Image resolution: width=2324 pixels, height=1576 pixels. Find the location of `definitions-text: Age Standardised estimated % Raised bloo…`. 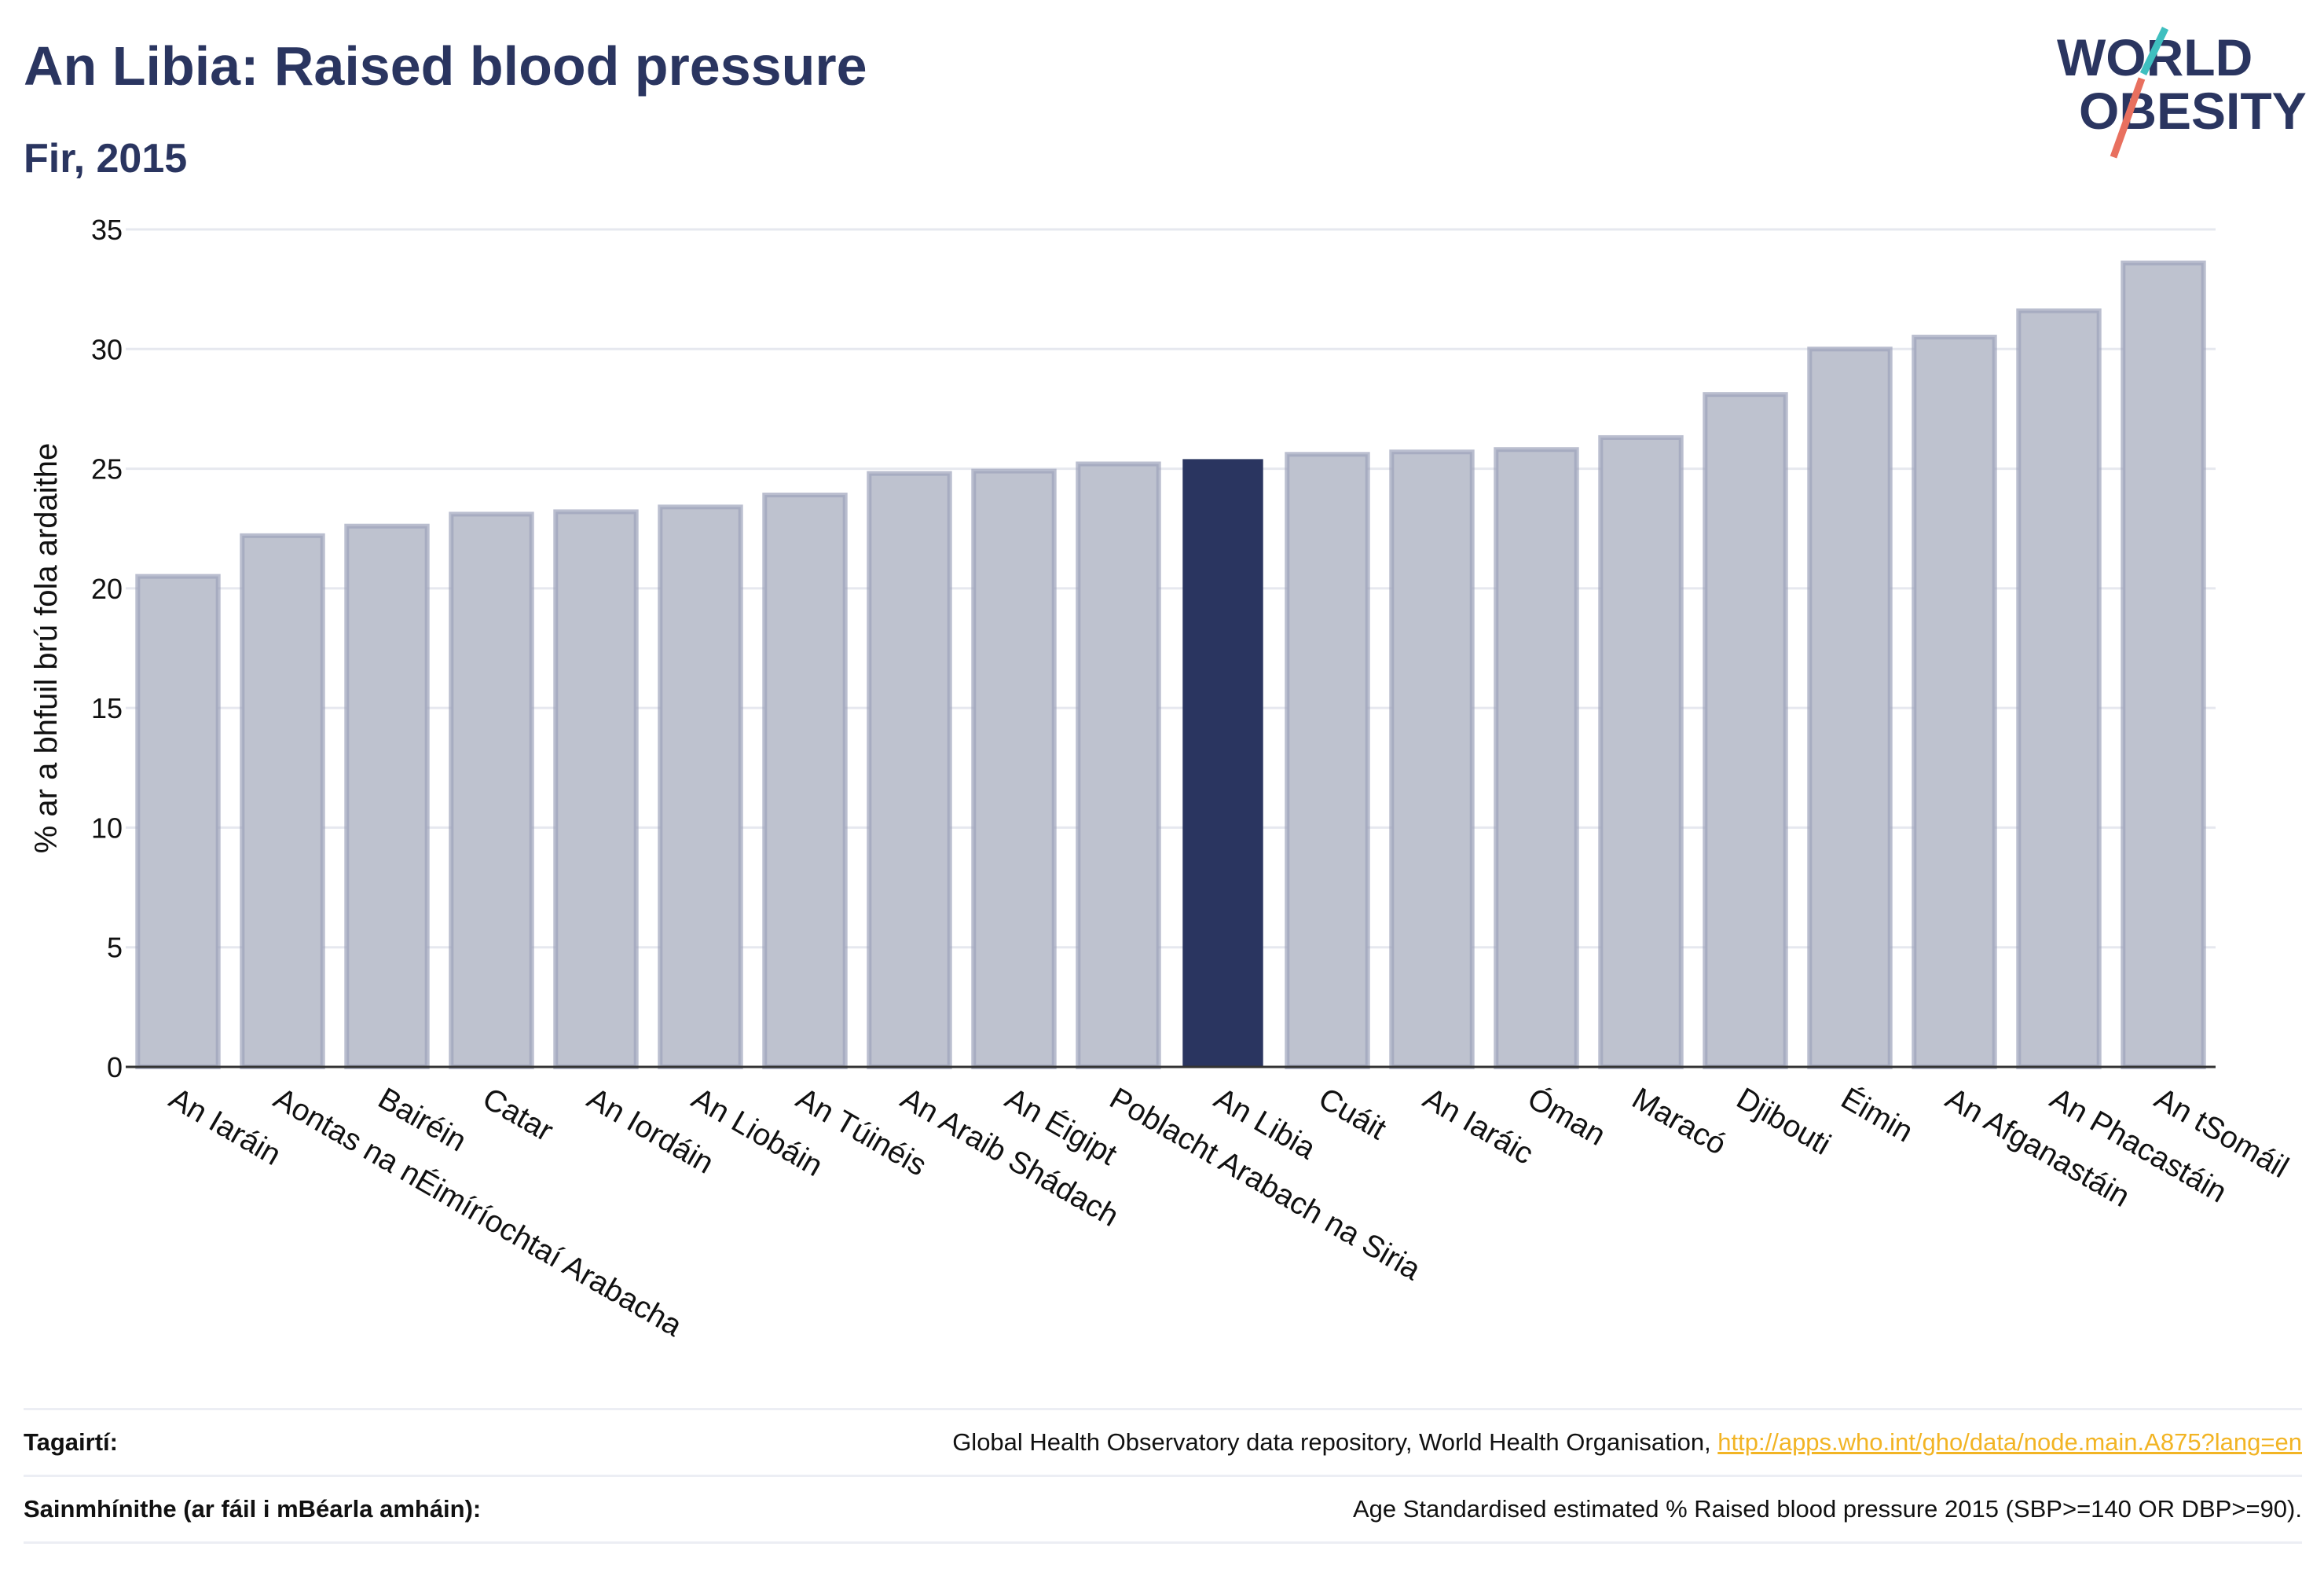

definitions-text: Age Standardised estimated % Raised bloo… is located at coordinates (1827, 1509).